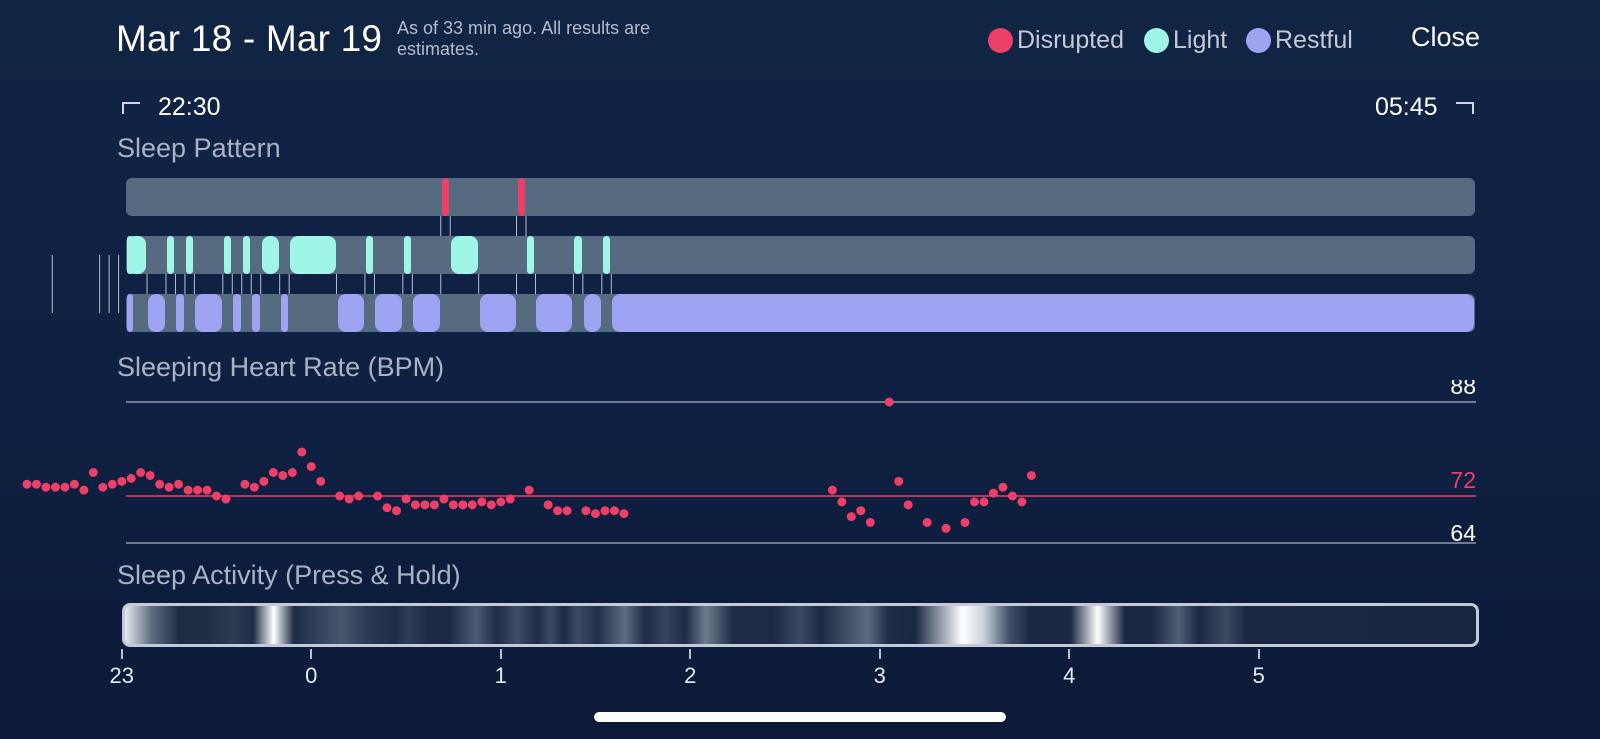  What do you see at coordinates (529, 465) in the screenshot?
I see `heart-rate-points` at bounding box center [529, 465].